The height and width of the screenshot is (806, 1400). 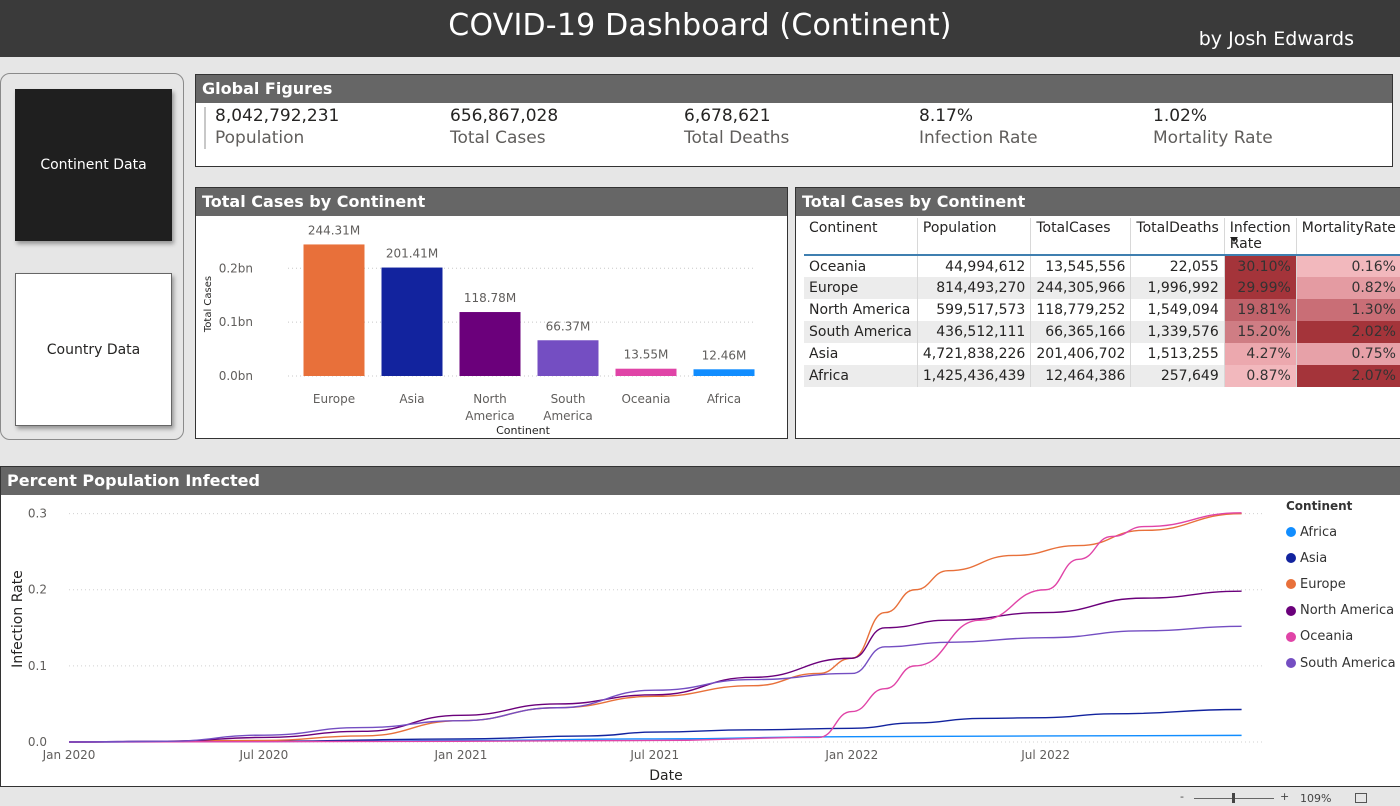 I want to click on series-line-south-america, so click(x=655, y=684).